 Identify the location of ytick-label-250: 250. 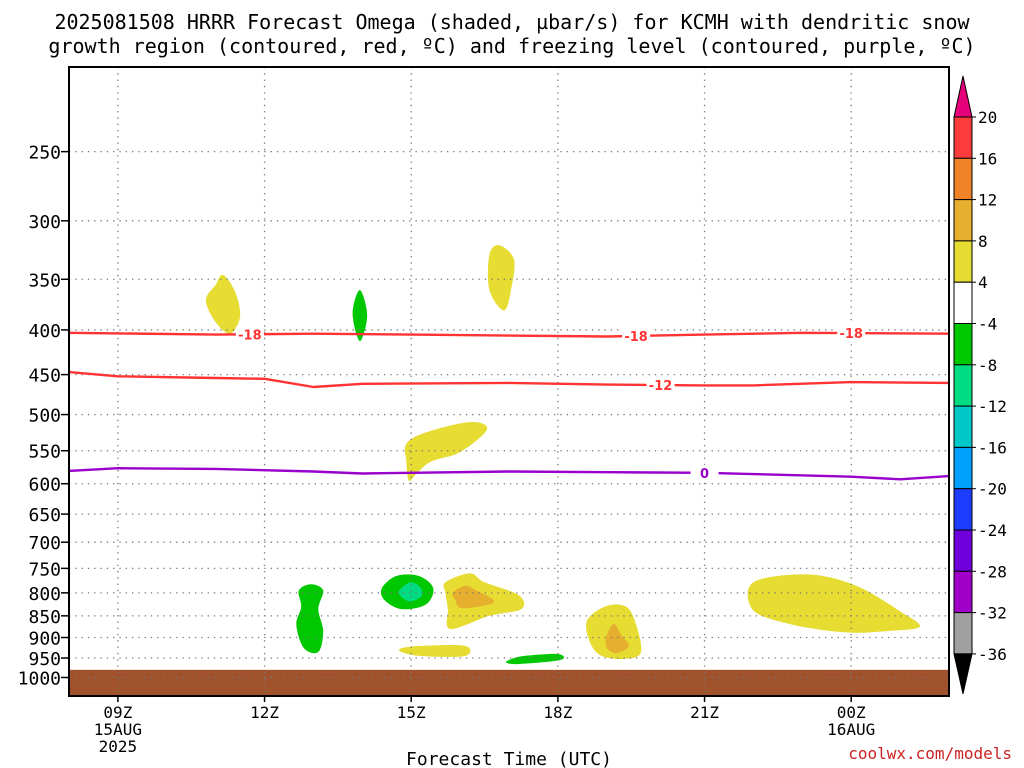
(44, 153).